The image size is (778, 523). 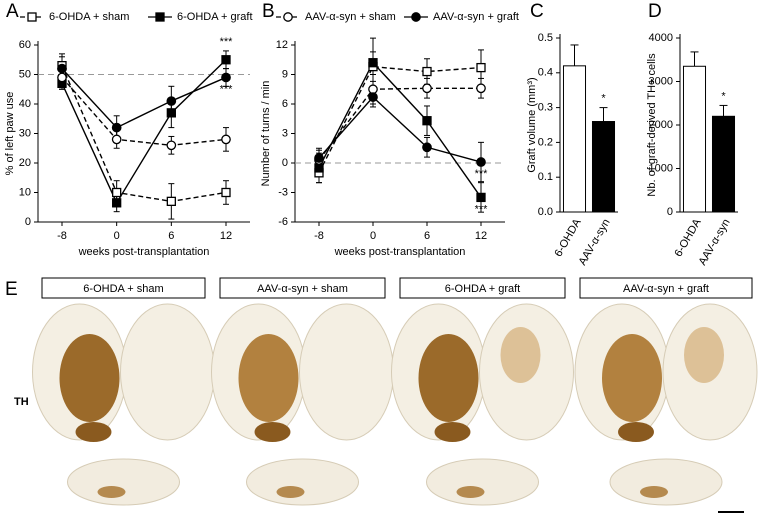 What do you see at coordinates (545, 73) in the screenshot?
I see `y-tick-label: 0.4` at bounding box center [545, 73].